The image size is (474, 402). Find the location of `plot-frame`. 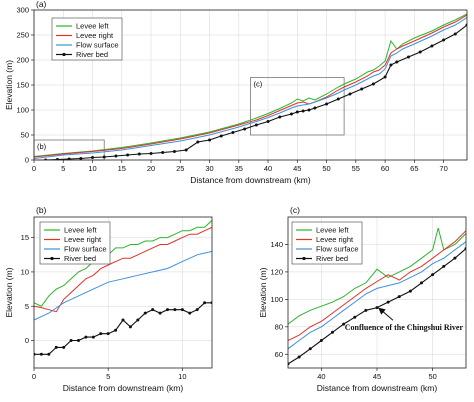

plot-frame is located at coordinates (123, 292).